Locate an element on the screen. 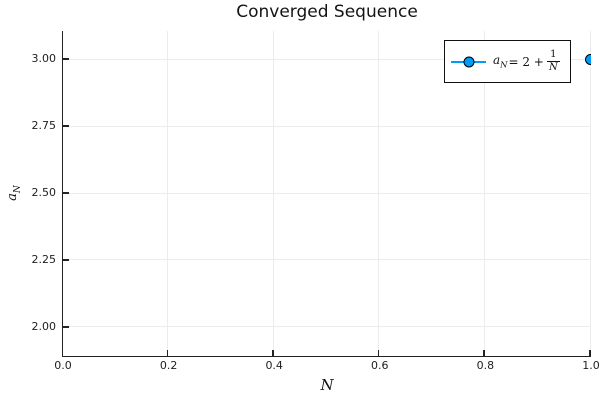  x-gridline is located at coordinates (62, 193).